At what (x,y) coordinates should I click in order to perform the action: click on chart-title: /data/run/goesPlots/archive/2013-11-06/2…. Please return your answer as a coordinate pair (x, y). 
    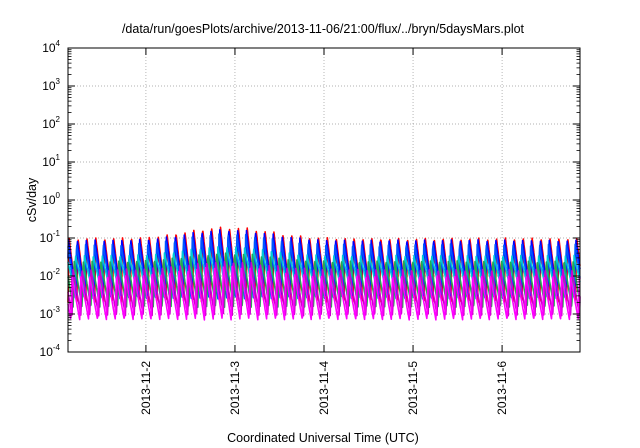
    Looking at the image, I should click on (323, 29).